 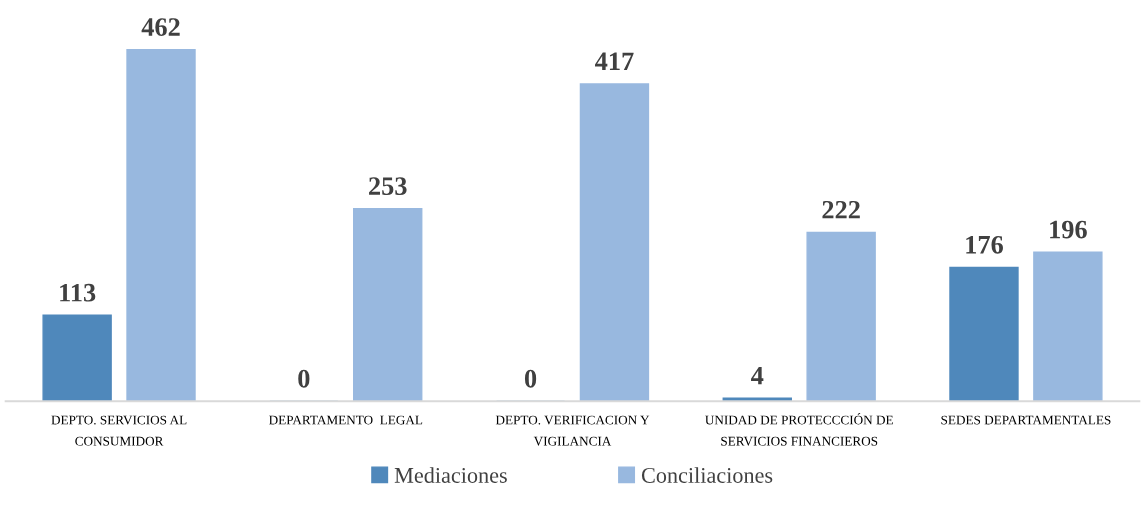 I want to click on data-label: 196, so click(x=1068, y=229).